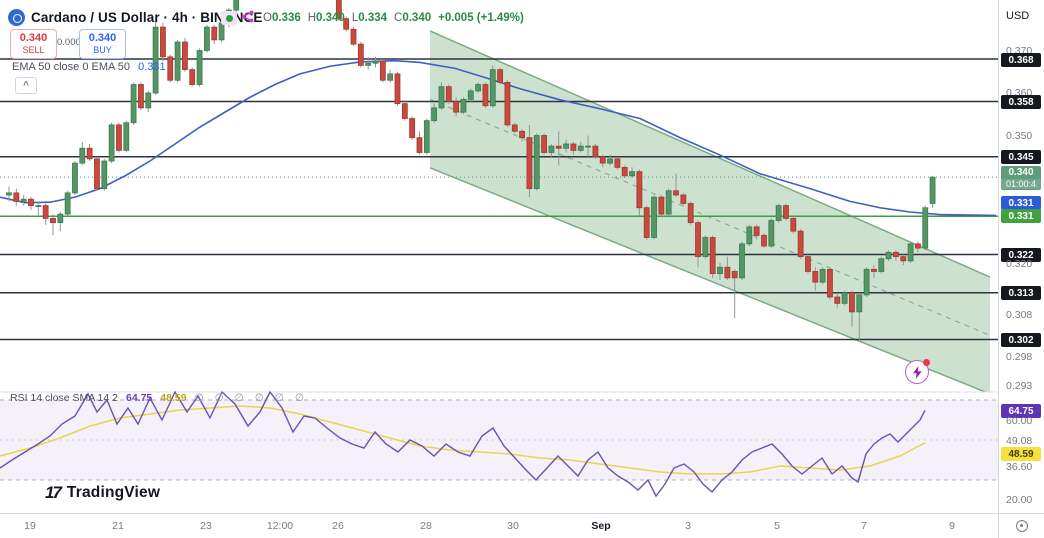  What do you see at coordinates (69, 42) in the screenshot?
I see `spread-value: 0.000` at bounding box center [69, 42].